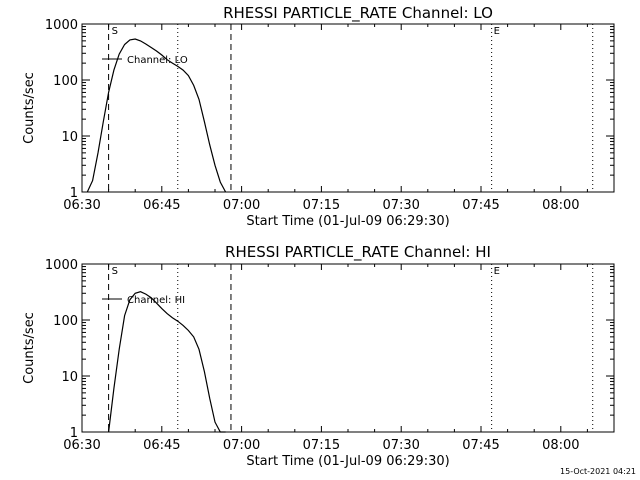 This screenshot has height=480, width=640. I want to click on timestamp-label: 15-Oct-2021 04:21, so click(598, 471).